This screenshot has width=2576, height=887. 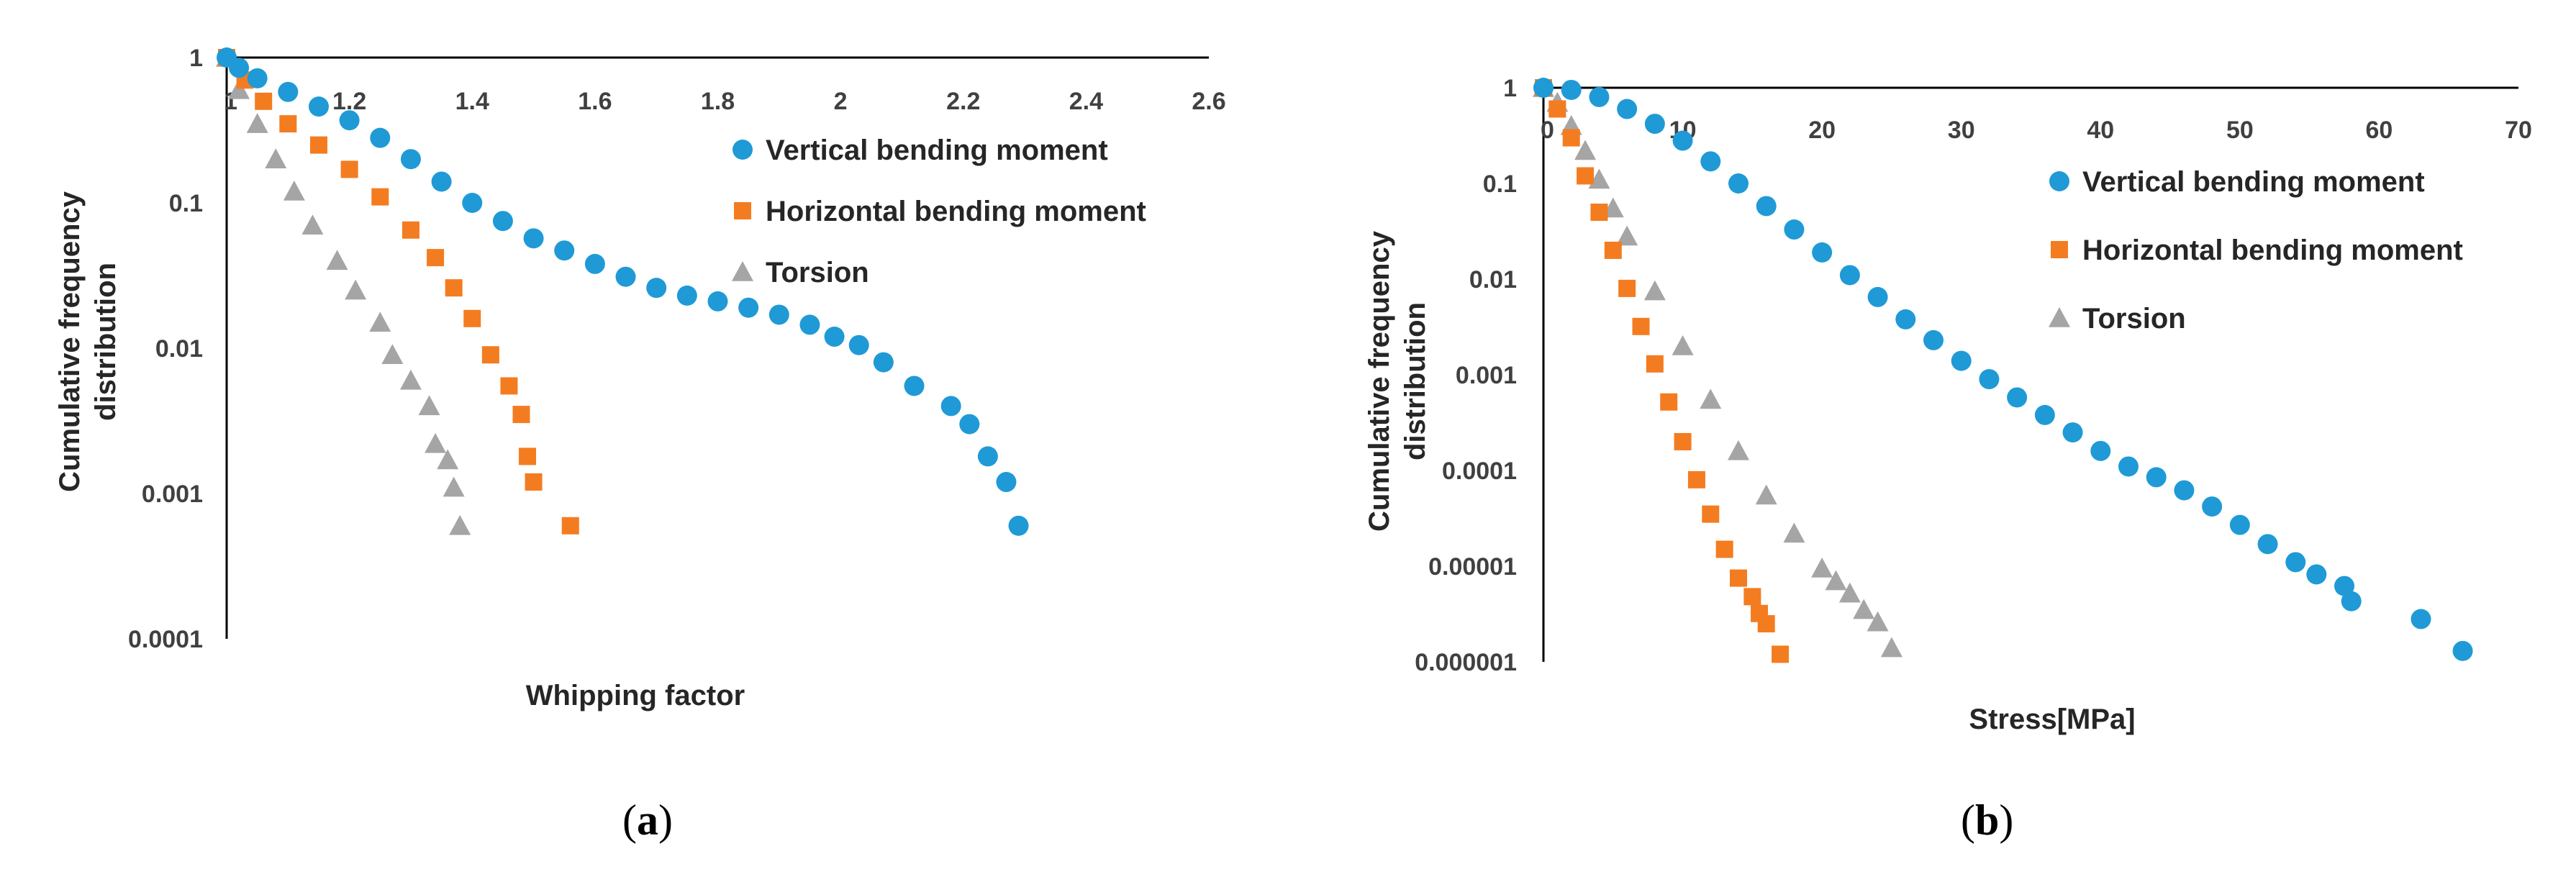 What do you see at coordinates (2100, 130) in the screenshot?
I see `x-tick-label: 40` at bounding box center [2100, 130].